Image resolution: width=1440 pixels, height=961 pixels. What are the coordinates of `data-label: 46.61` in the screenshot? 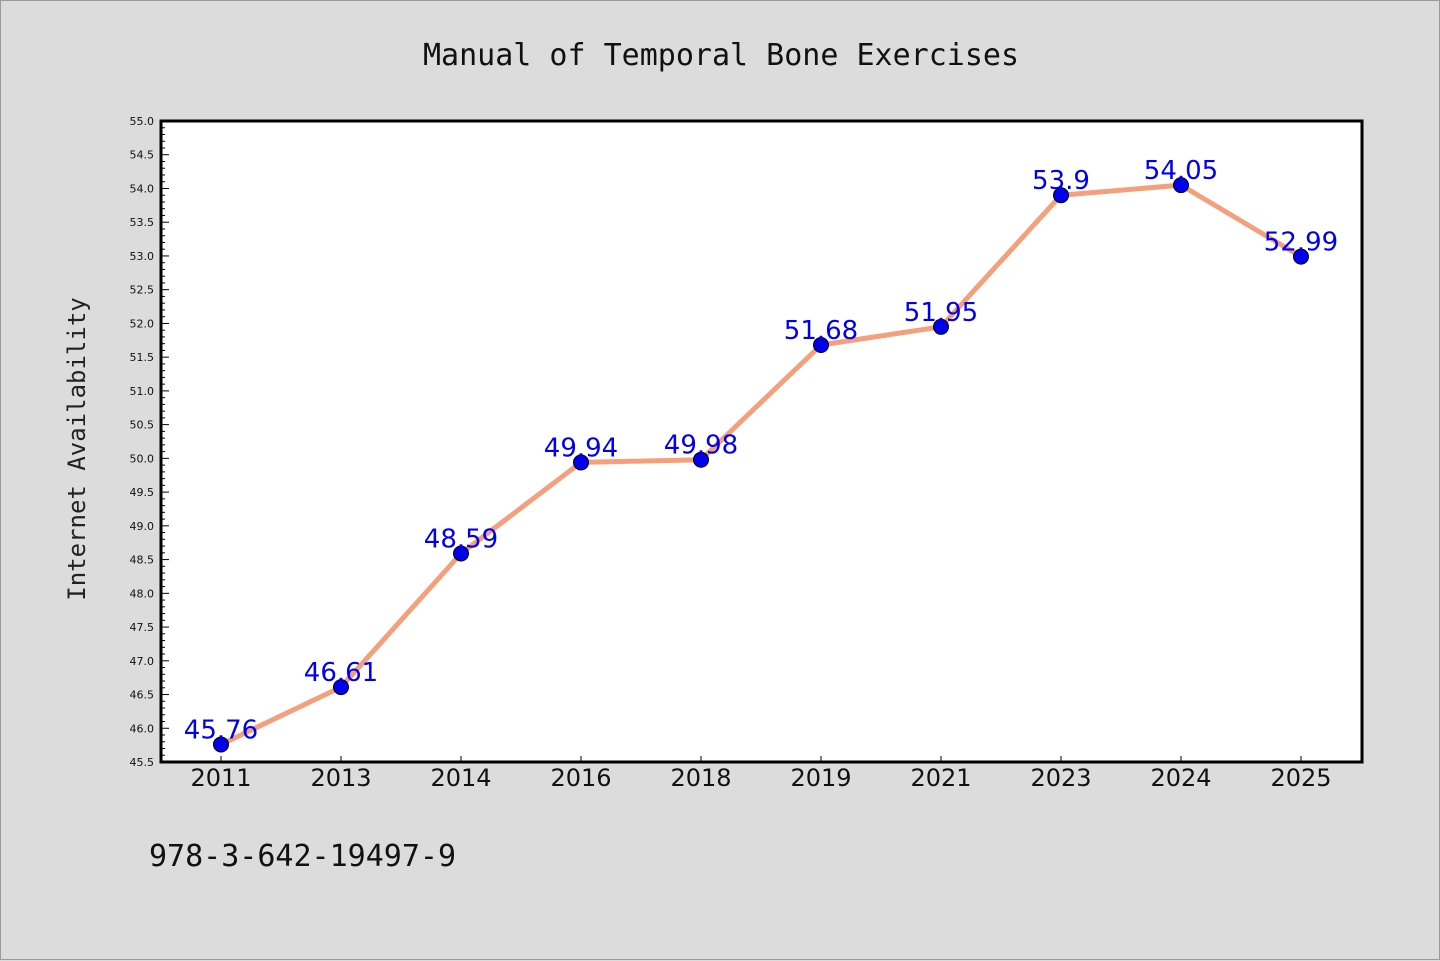 It's located at (341, 673).